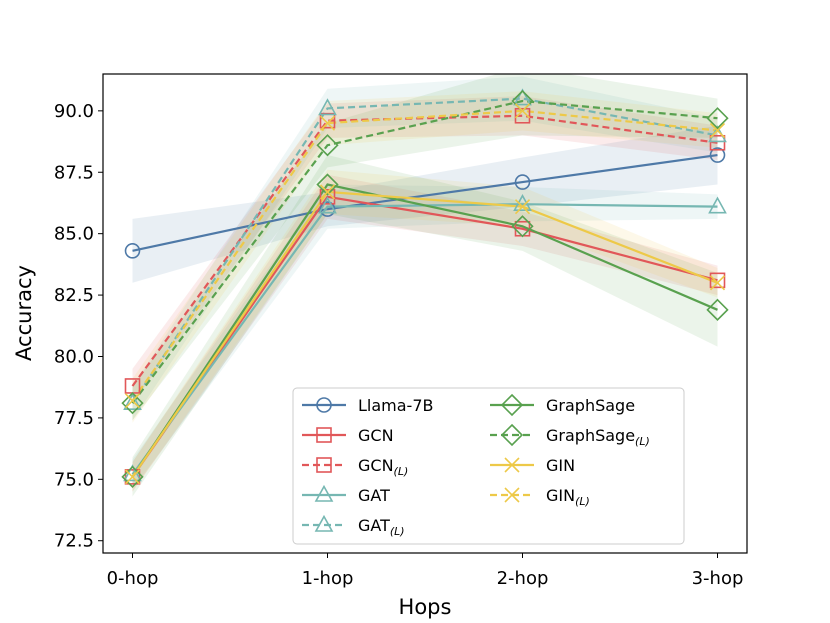 The image size is (830, 623). I want to click on legend-label: GraphSage(L), so click(598, 437).